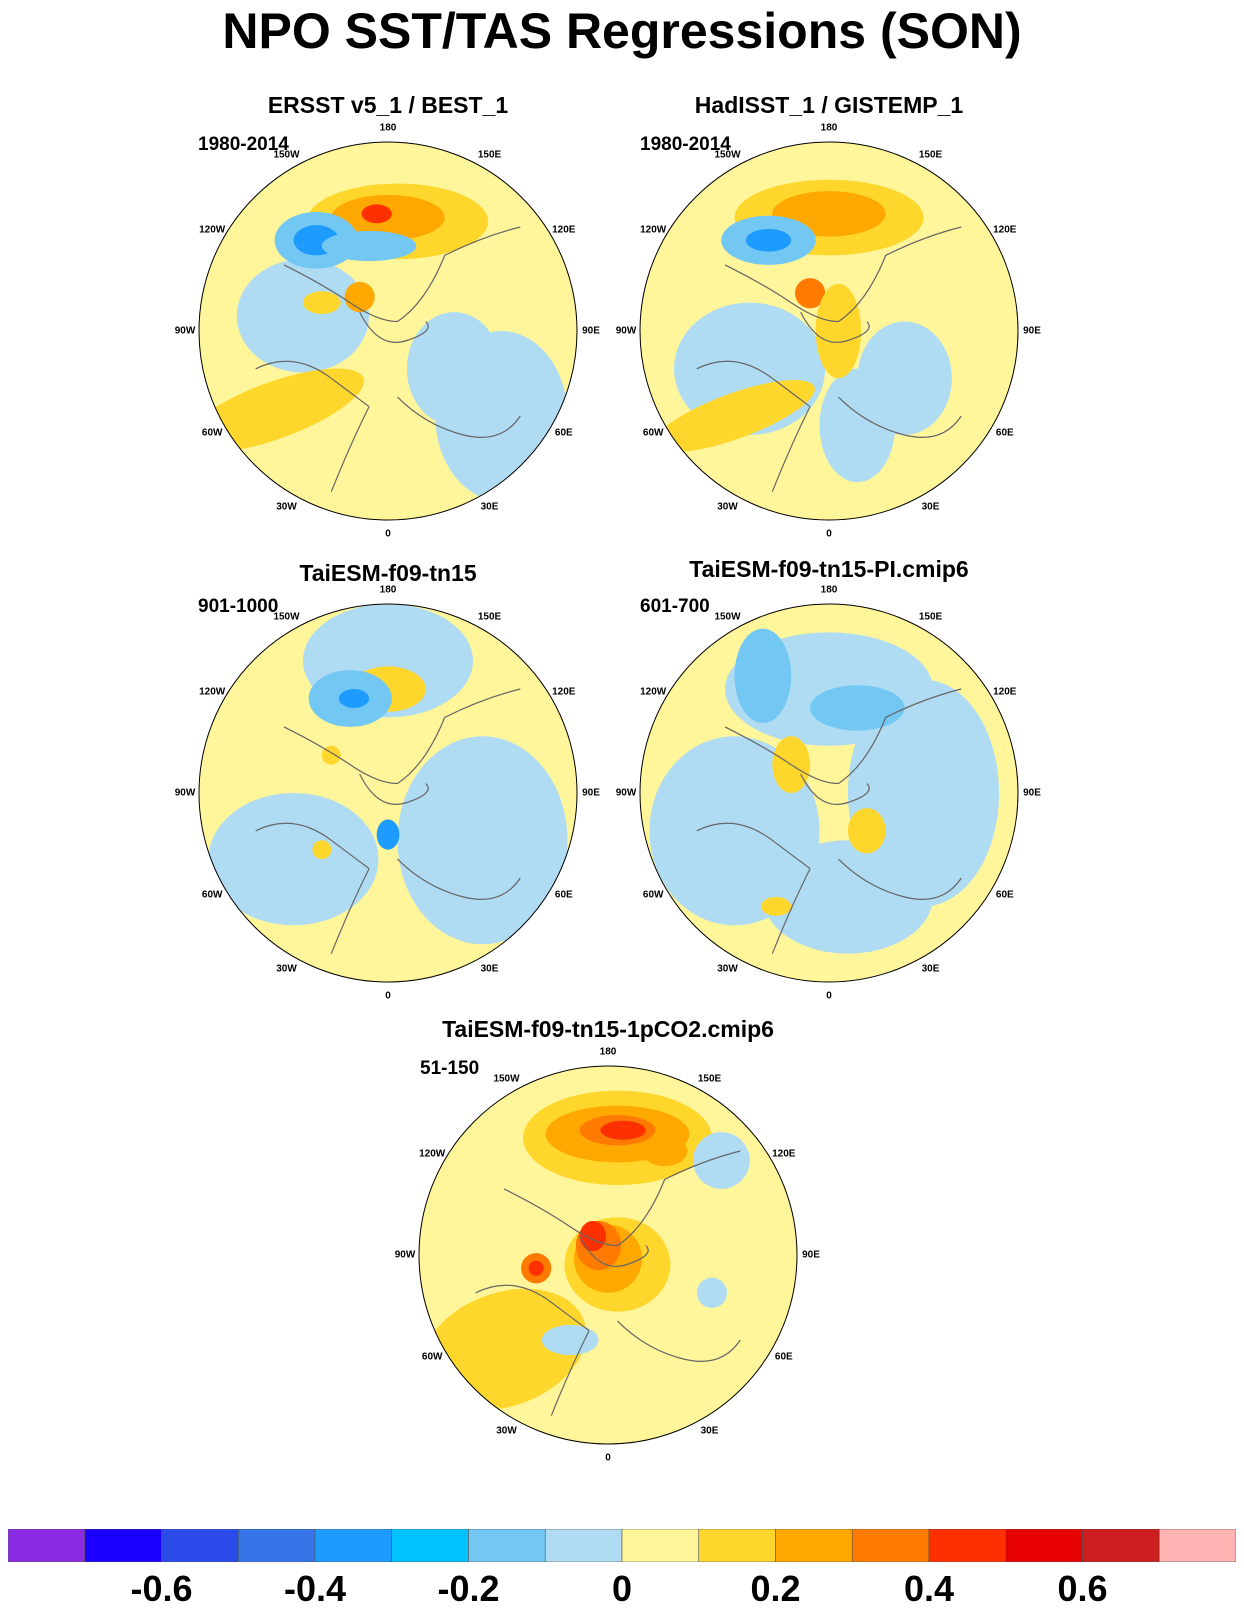 The image size is (1244, 1610). Describe the element at coordinates (468, 1588) in the screenshot. I see `colorbar-tick-label: -0.2` at that location.